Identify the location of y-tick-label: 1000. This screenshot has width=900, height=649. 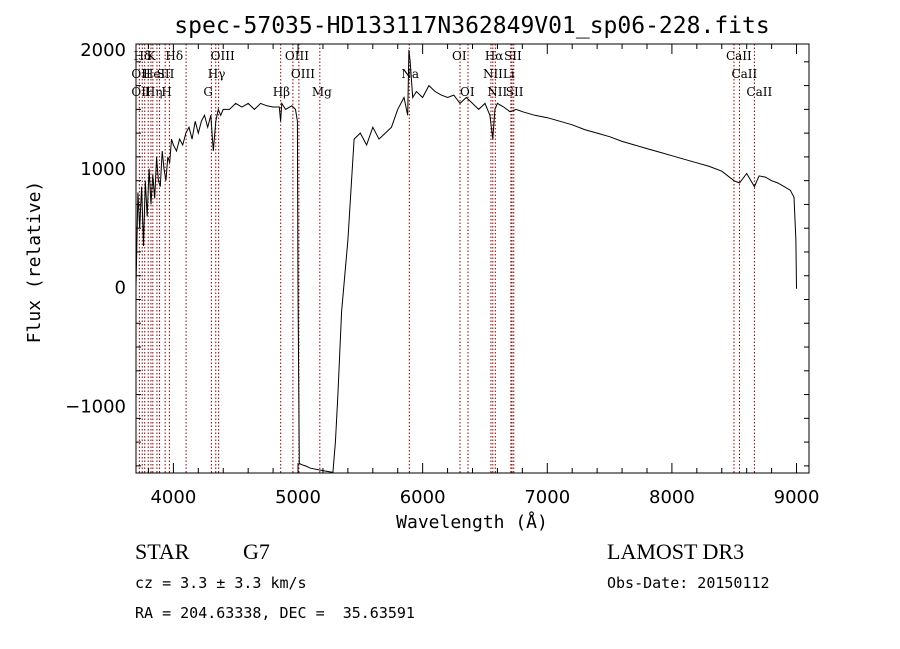
(103, 169).